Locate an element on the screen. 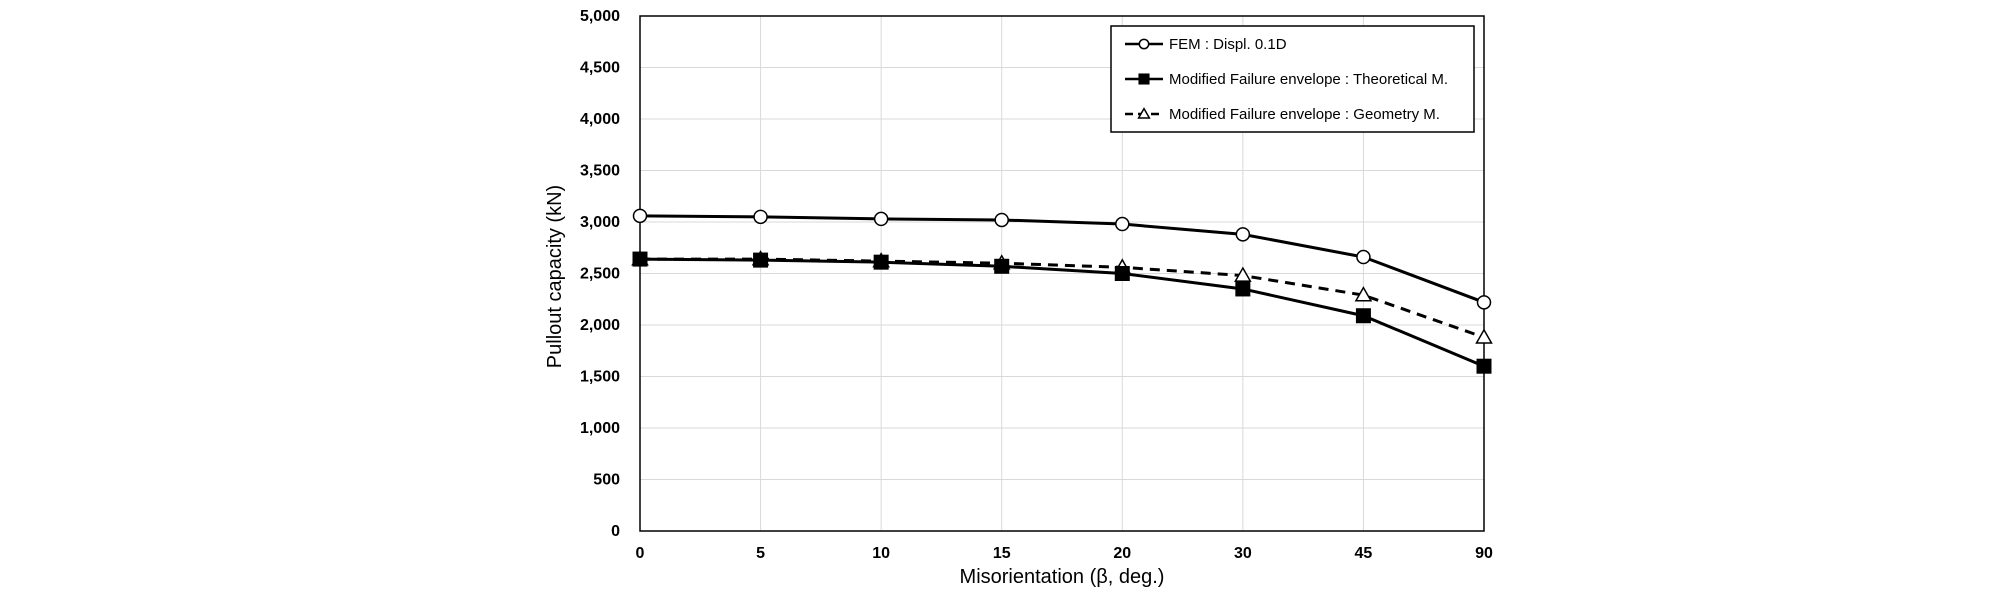 The image size is (2008, 590). y-tick-label: 1,500 is located at coordinates (600, 377).